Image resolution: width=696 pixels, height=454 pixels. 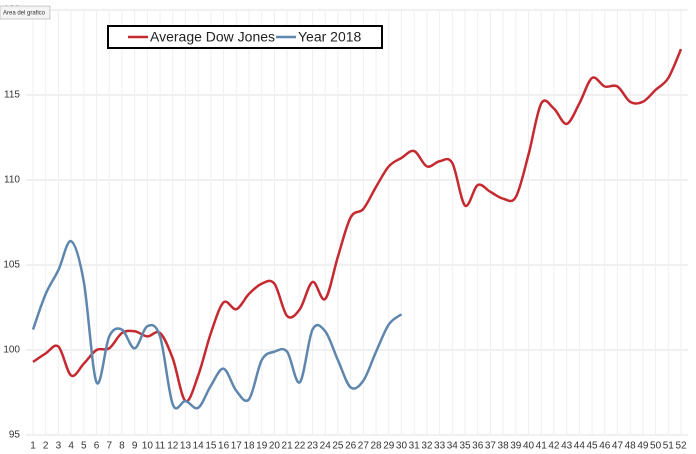 I want to click on x-tick-label: 48, so click(x=631, y=446).